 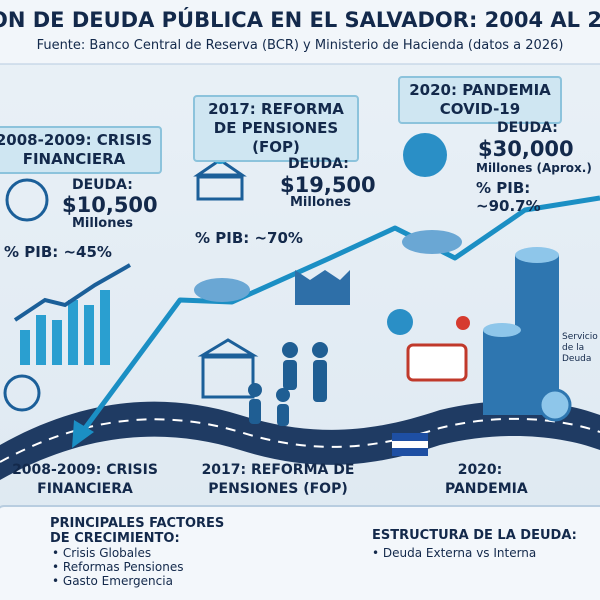 I want to click on footer-item: • Deuda Externa vs Interna, so click(x=454, y=553).